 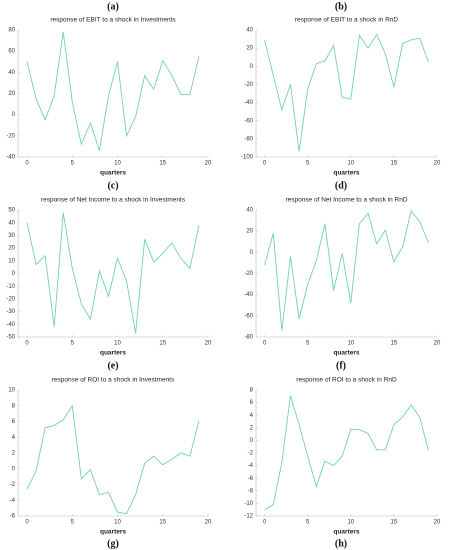 I want to click on panel-label: (f), so click(x=341, y=365).